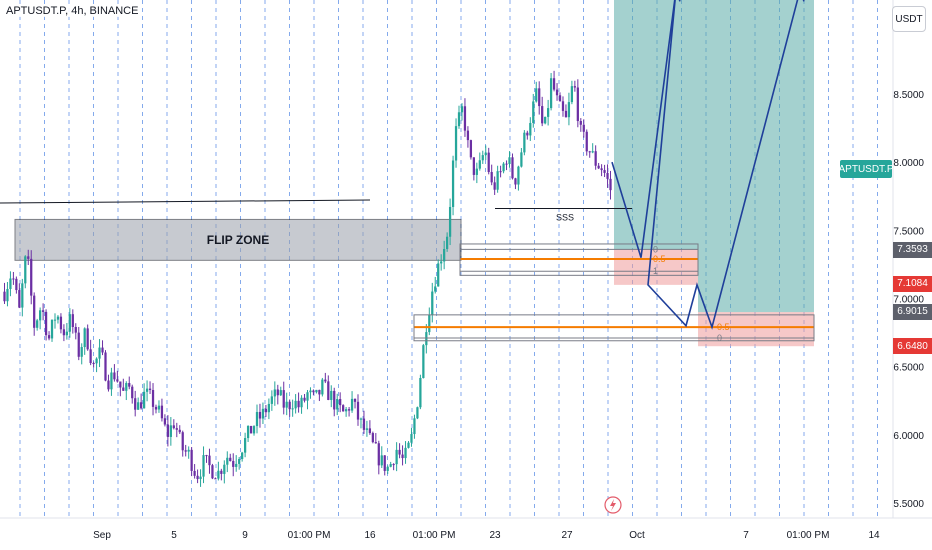 This screenshot has width=932, height=550. I want to click on projection-path, so click(705, 165).